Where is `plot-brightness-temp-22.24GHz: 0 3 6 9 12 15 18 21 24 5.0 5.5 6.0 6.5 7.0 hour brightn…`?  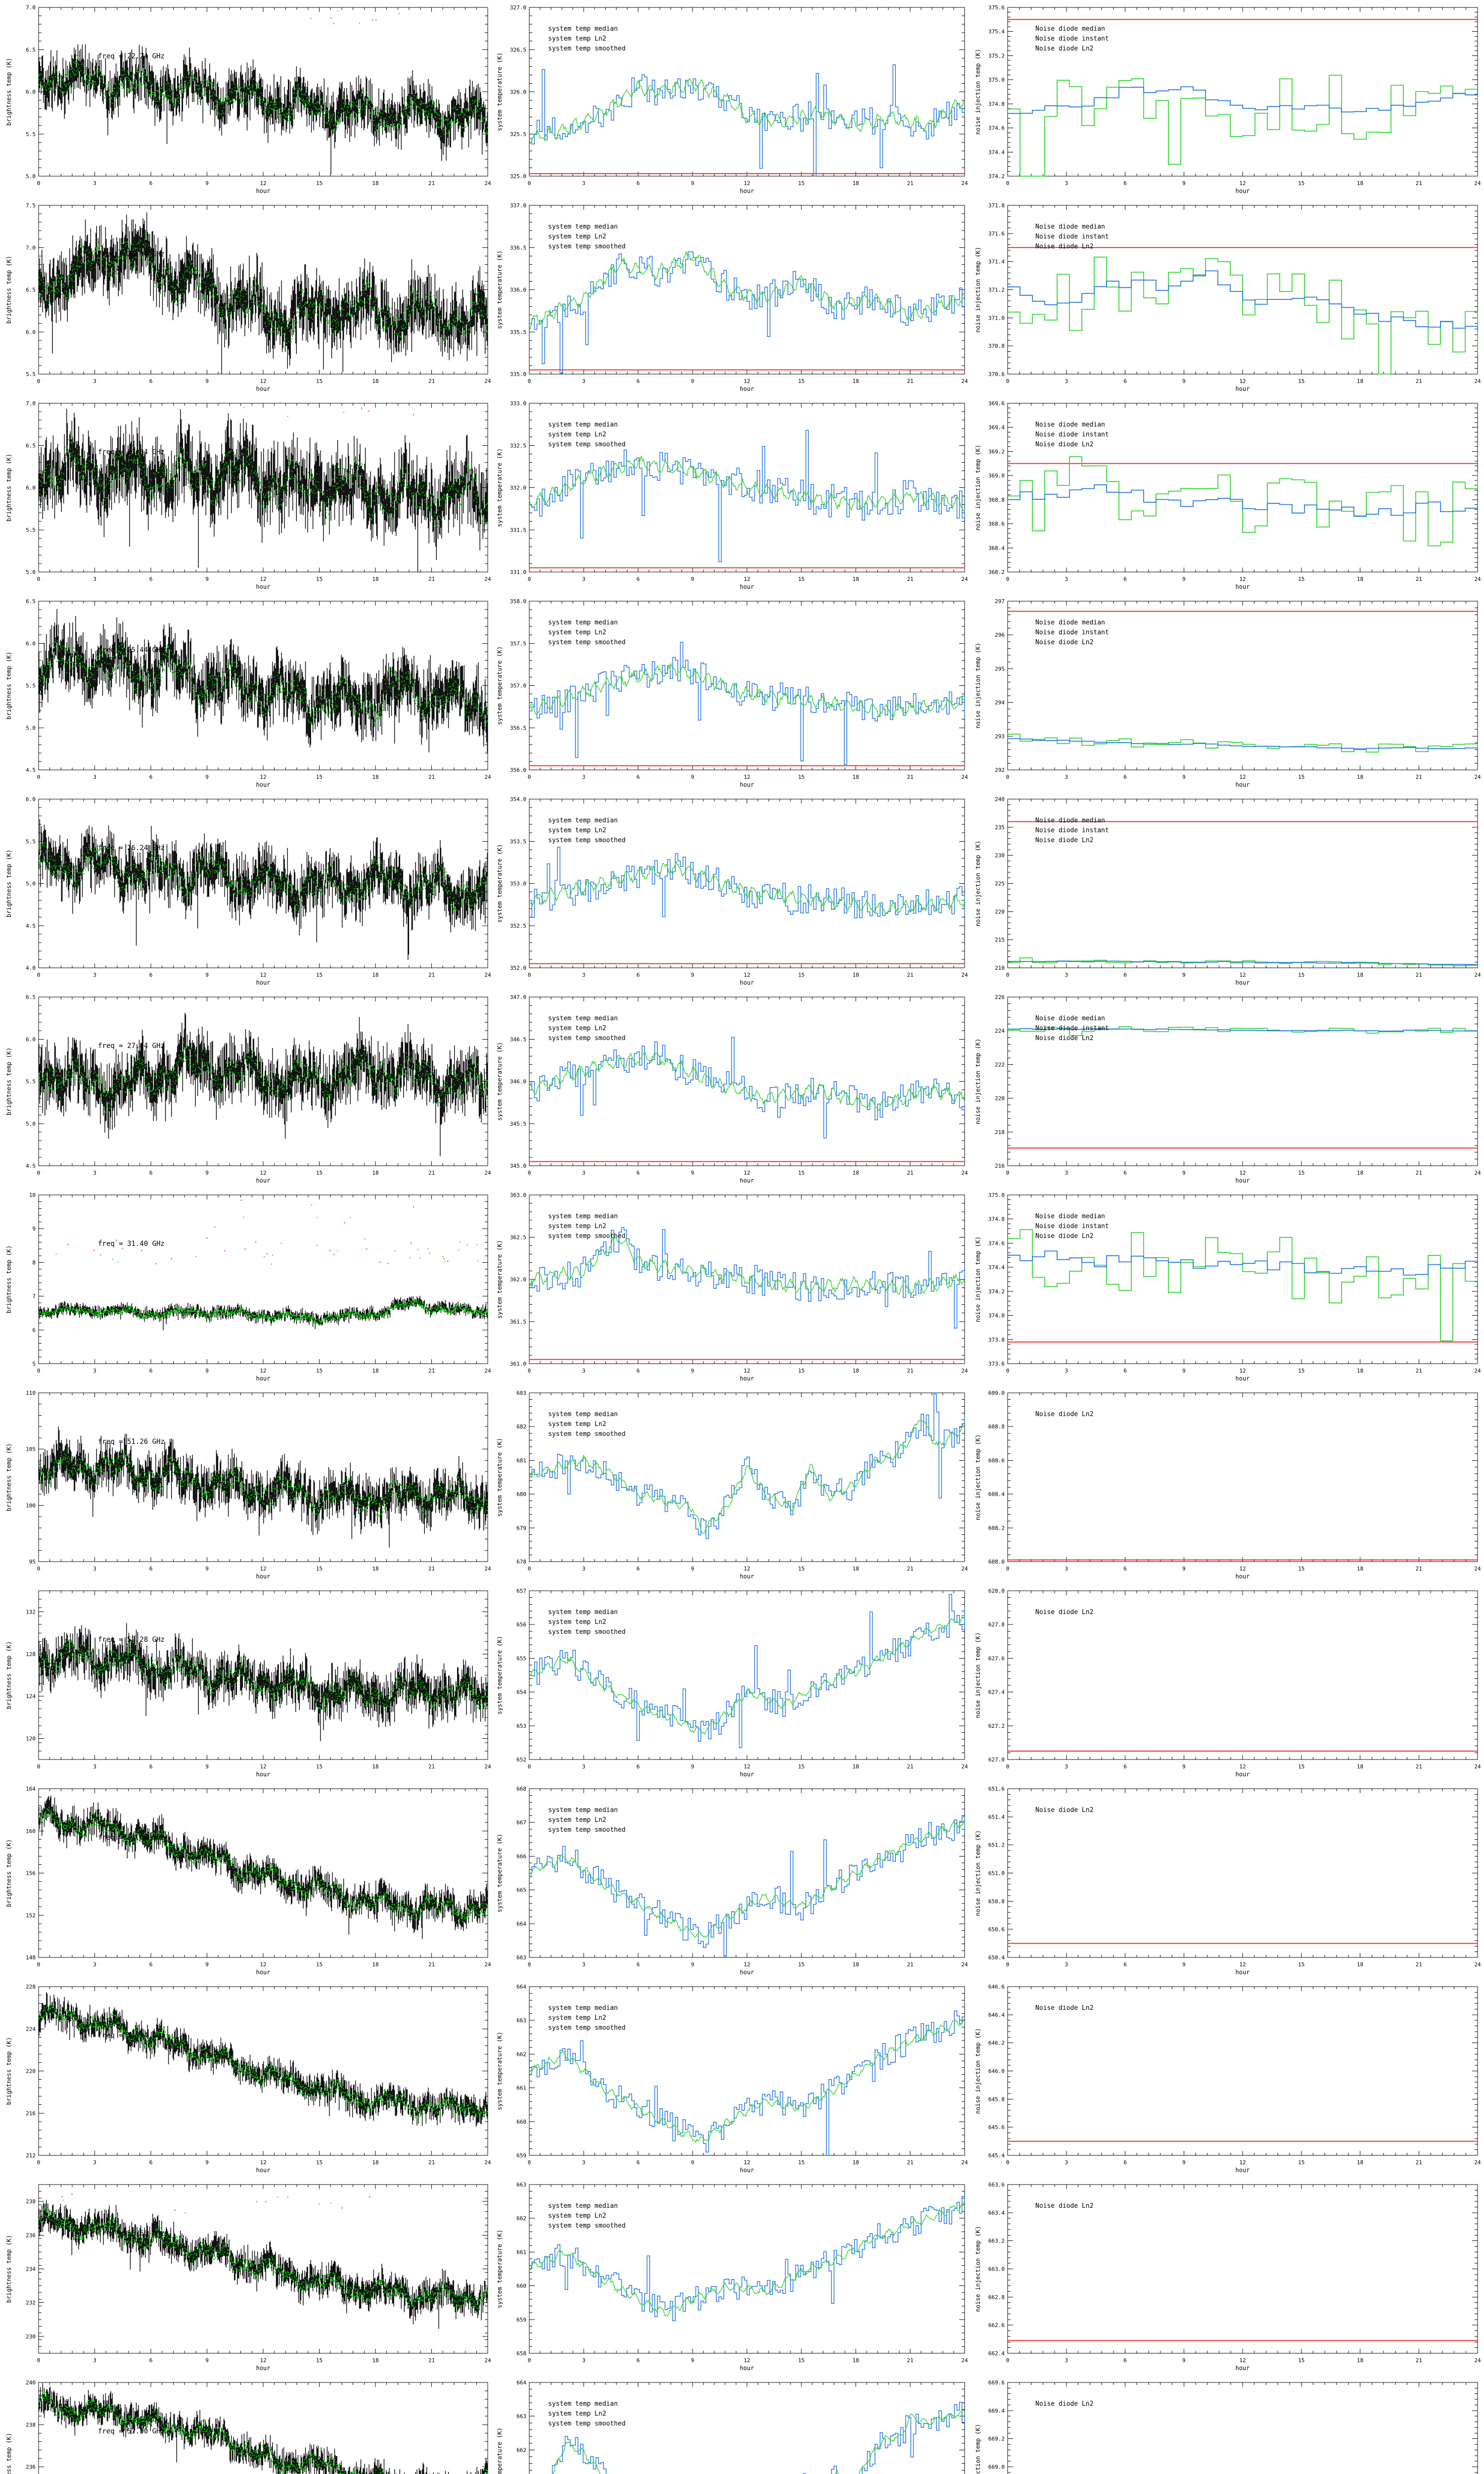 plot-brightness-temp-22.24GHz: 0 3 6 9 12 15 18 21 24 5.0 5.5 6.0 6.5 7.0 hour brightn… is located at coordinates (248, 99).